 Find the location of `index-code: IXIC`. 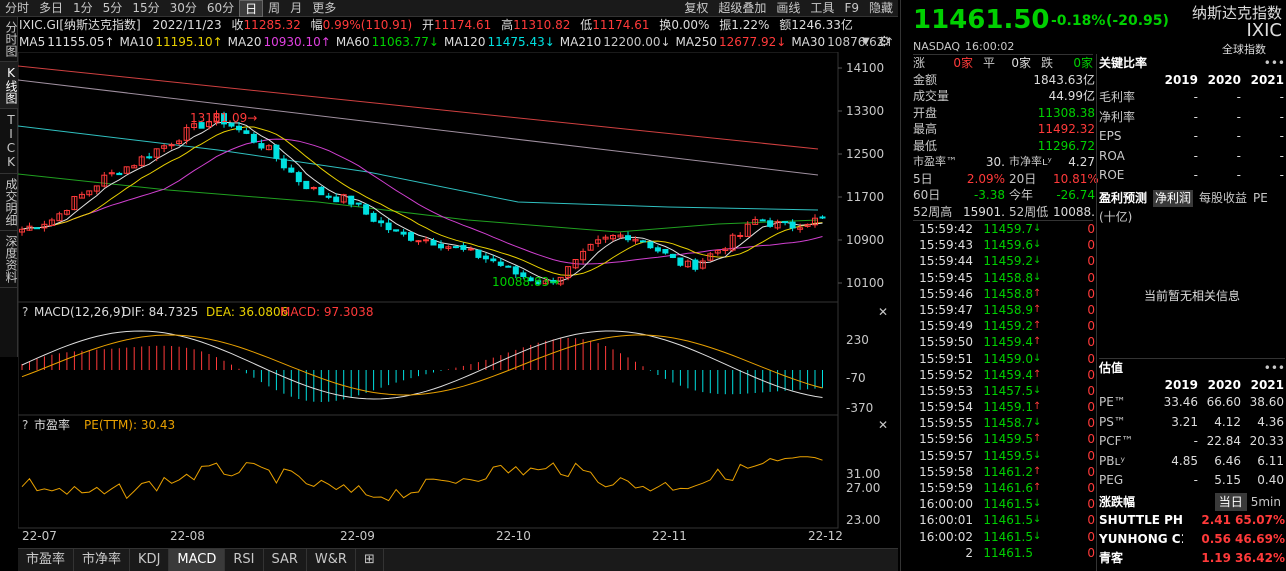

index-code: IXIC is located at coordinates (1264, 30).